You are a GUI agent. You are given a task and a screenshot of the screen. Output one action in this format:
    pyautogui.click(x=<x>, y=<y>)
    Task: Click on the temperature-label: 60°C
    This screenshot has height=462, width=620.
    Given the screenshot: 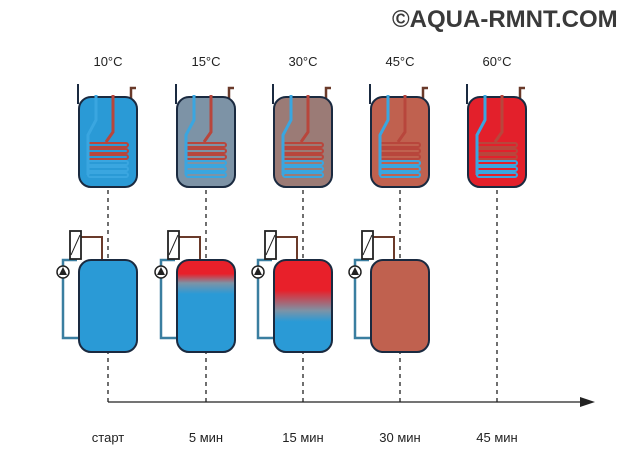 What is the action you would take?
    pyautogui.click(x=497, y=61)
    